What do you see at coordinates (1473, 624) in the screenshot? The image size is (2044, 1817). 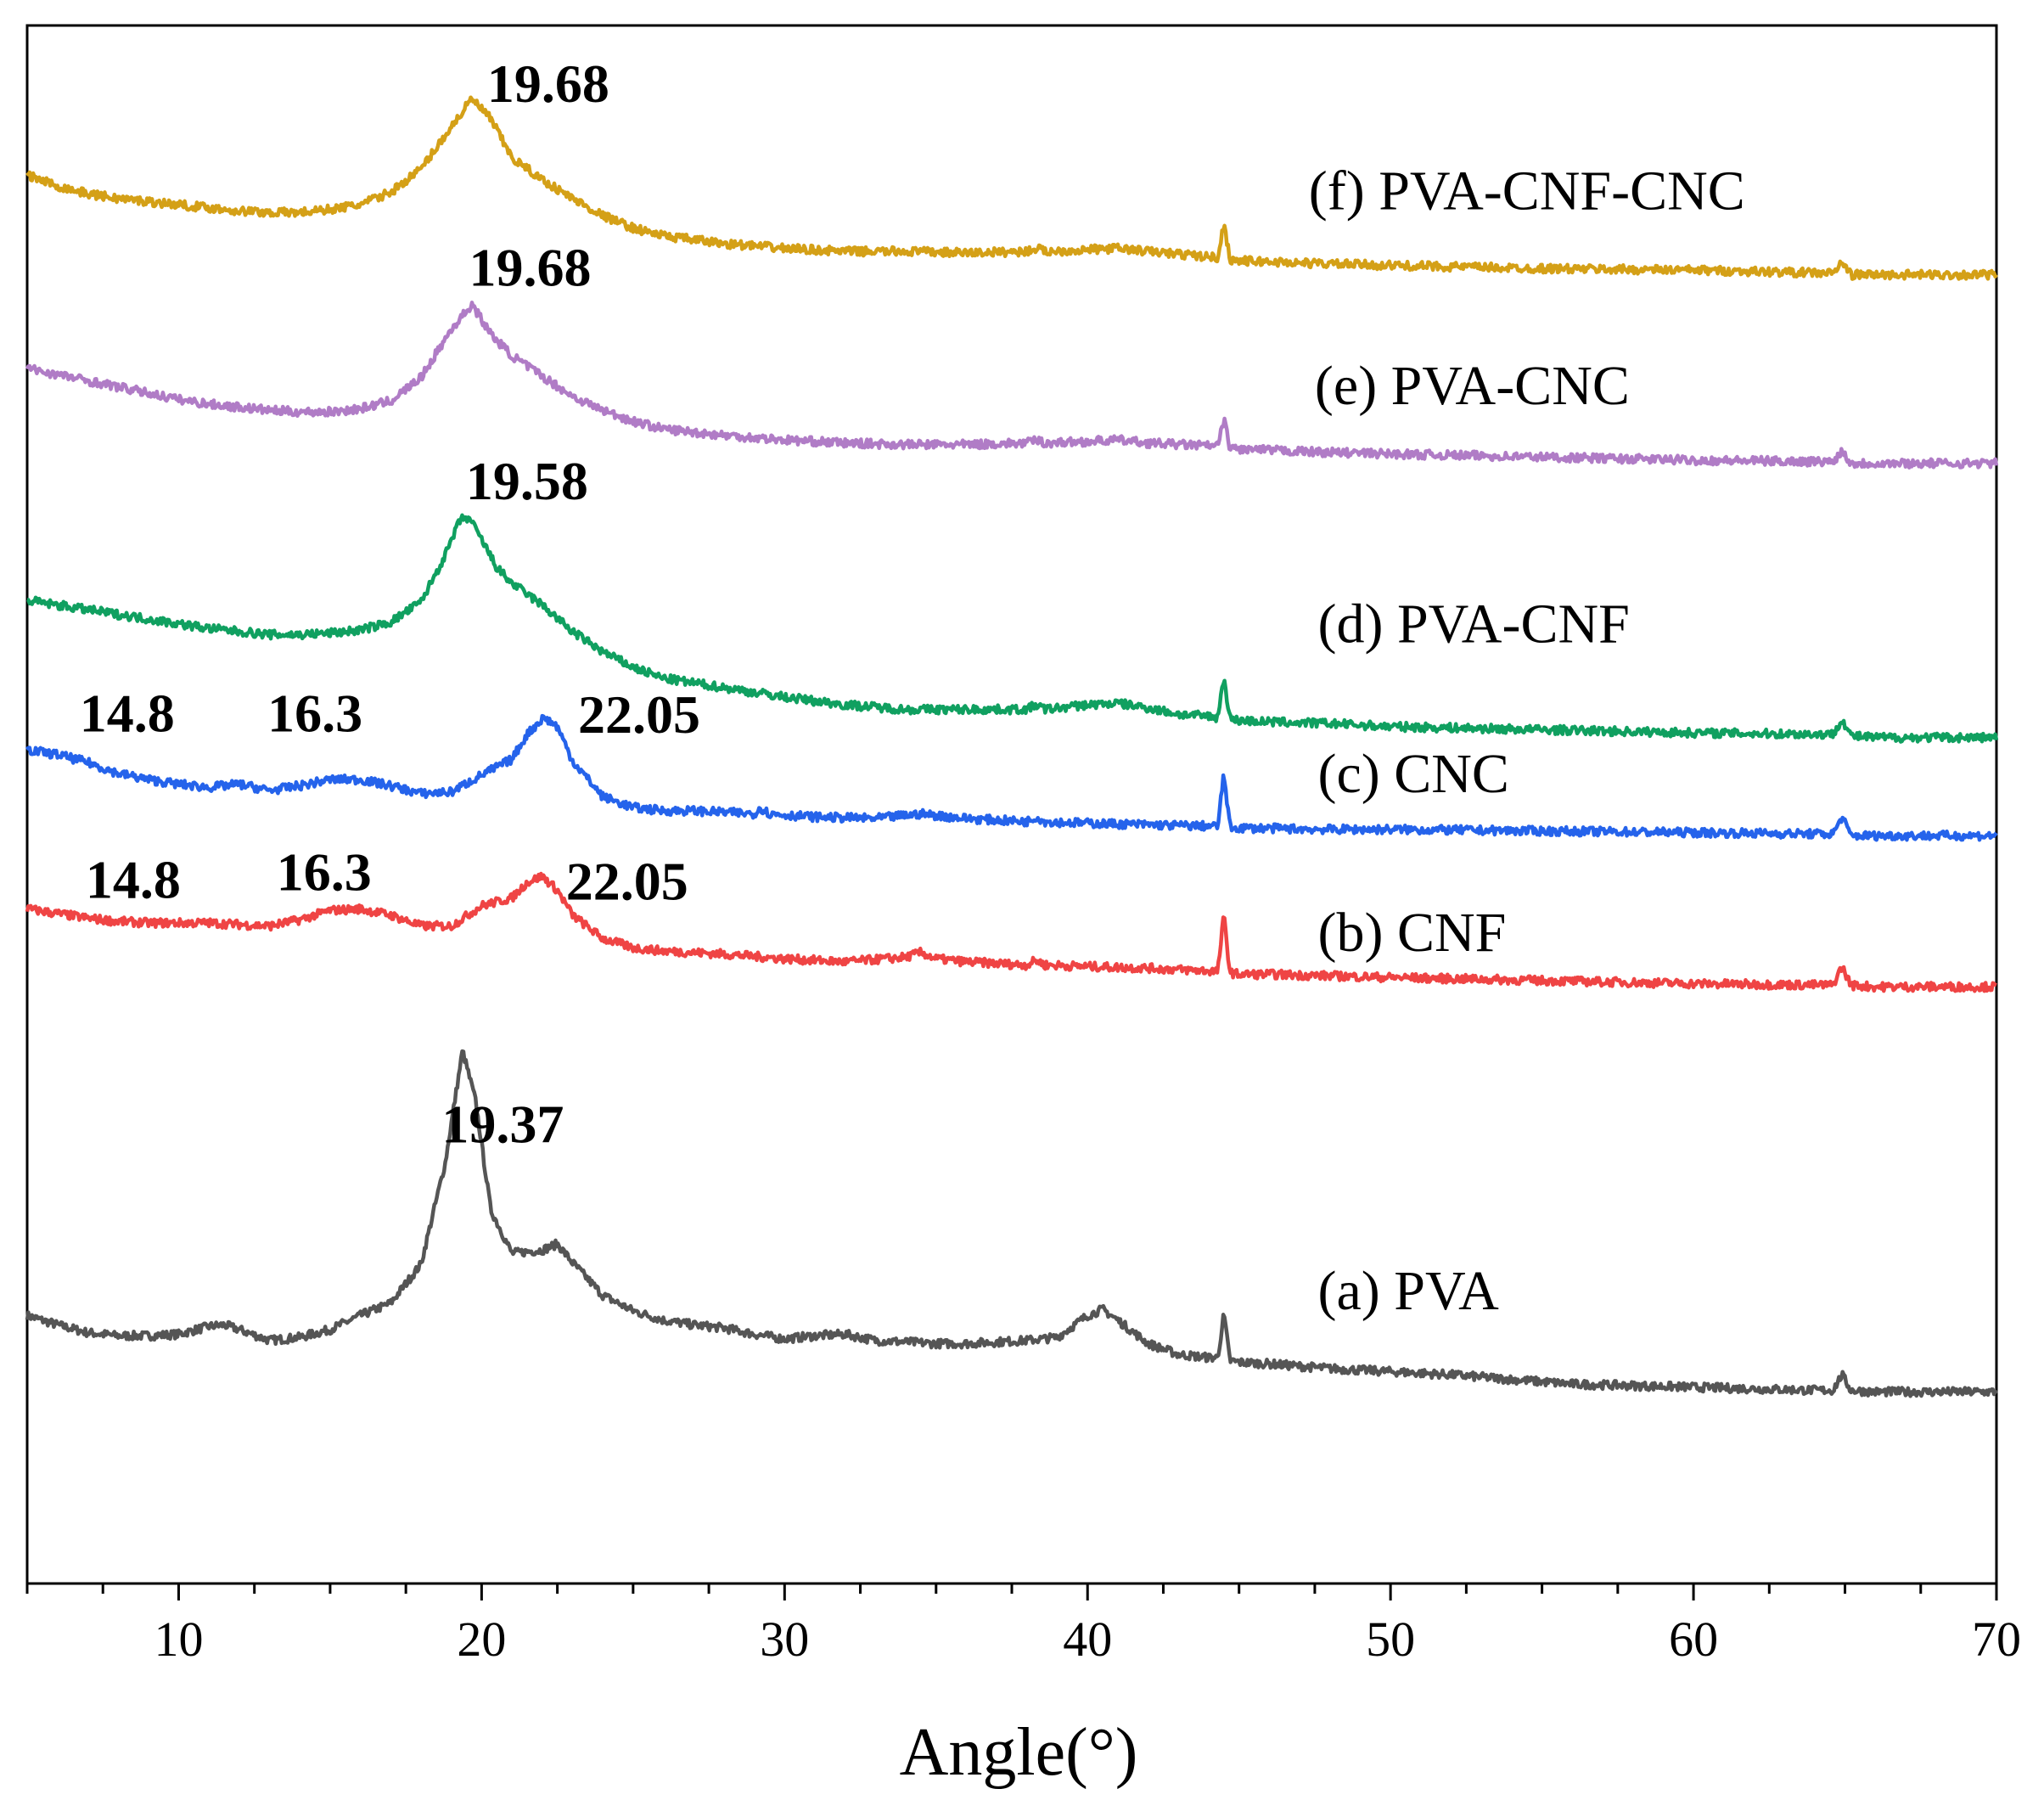 I see `series-label-d: (d) PVA-CNF` at bounding box center [1473, 624].